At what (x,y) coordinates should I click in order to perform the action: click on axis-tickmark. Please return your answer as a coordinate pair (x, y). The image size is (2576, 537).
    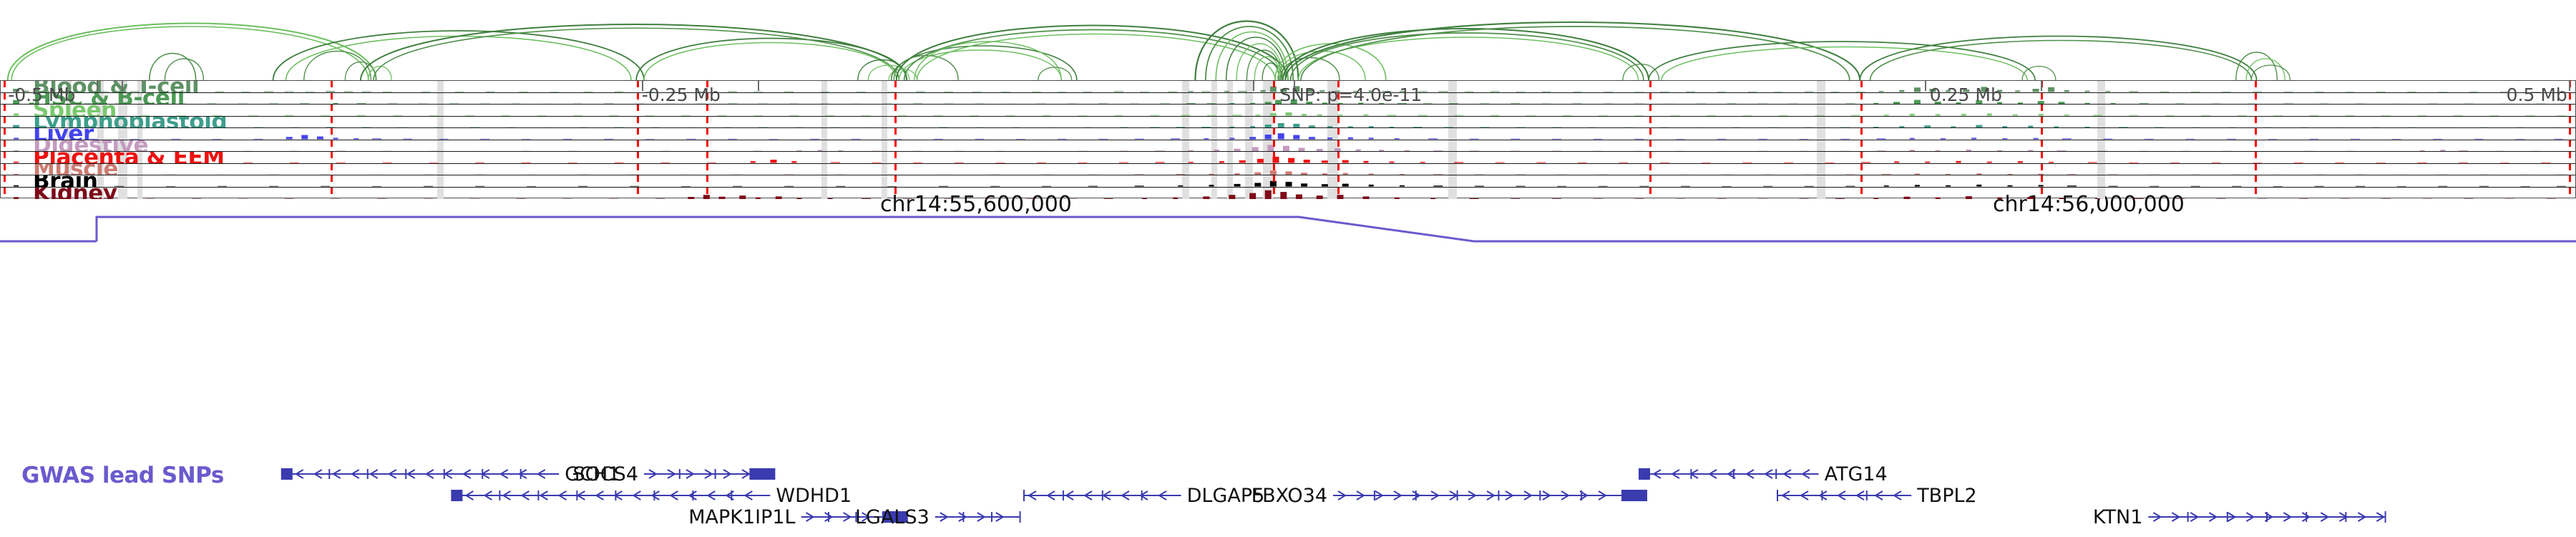
    Looking at the image, I should click on (1926, 86).